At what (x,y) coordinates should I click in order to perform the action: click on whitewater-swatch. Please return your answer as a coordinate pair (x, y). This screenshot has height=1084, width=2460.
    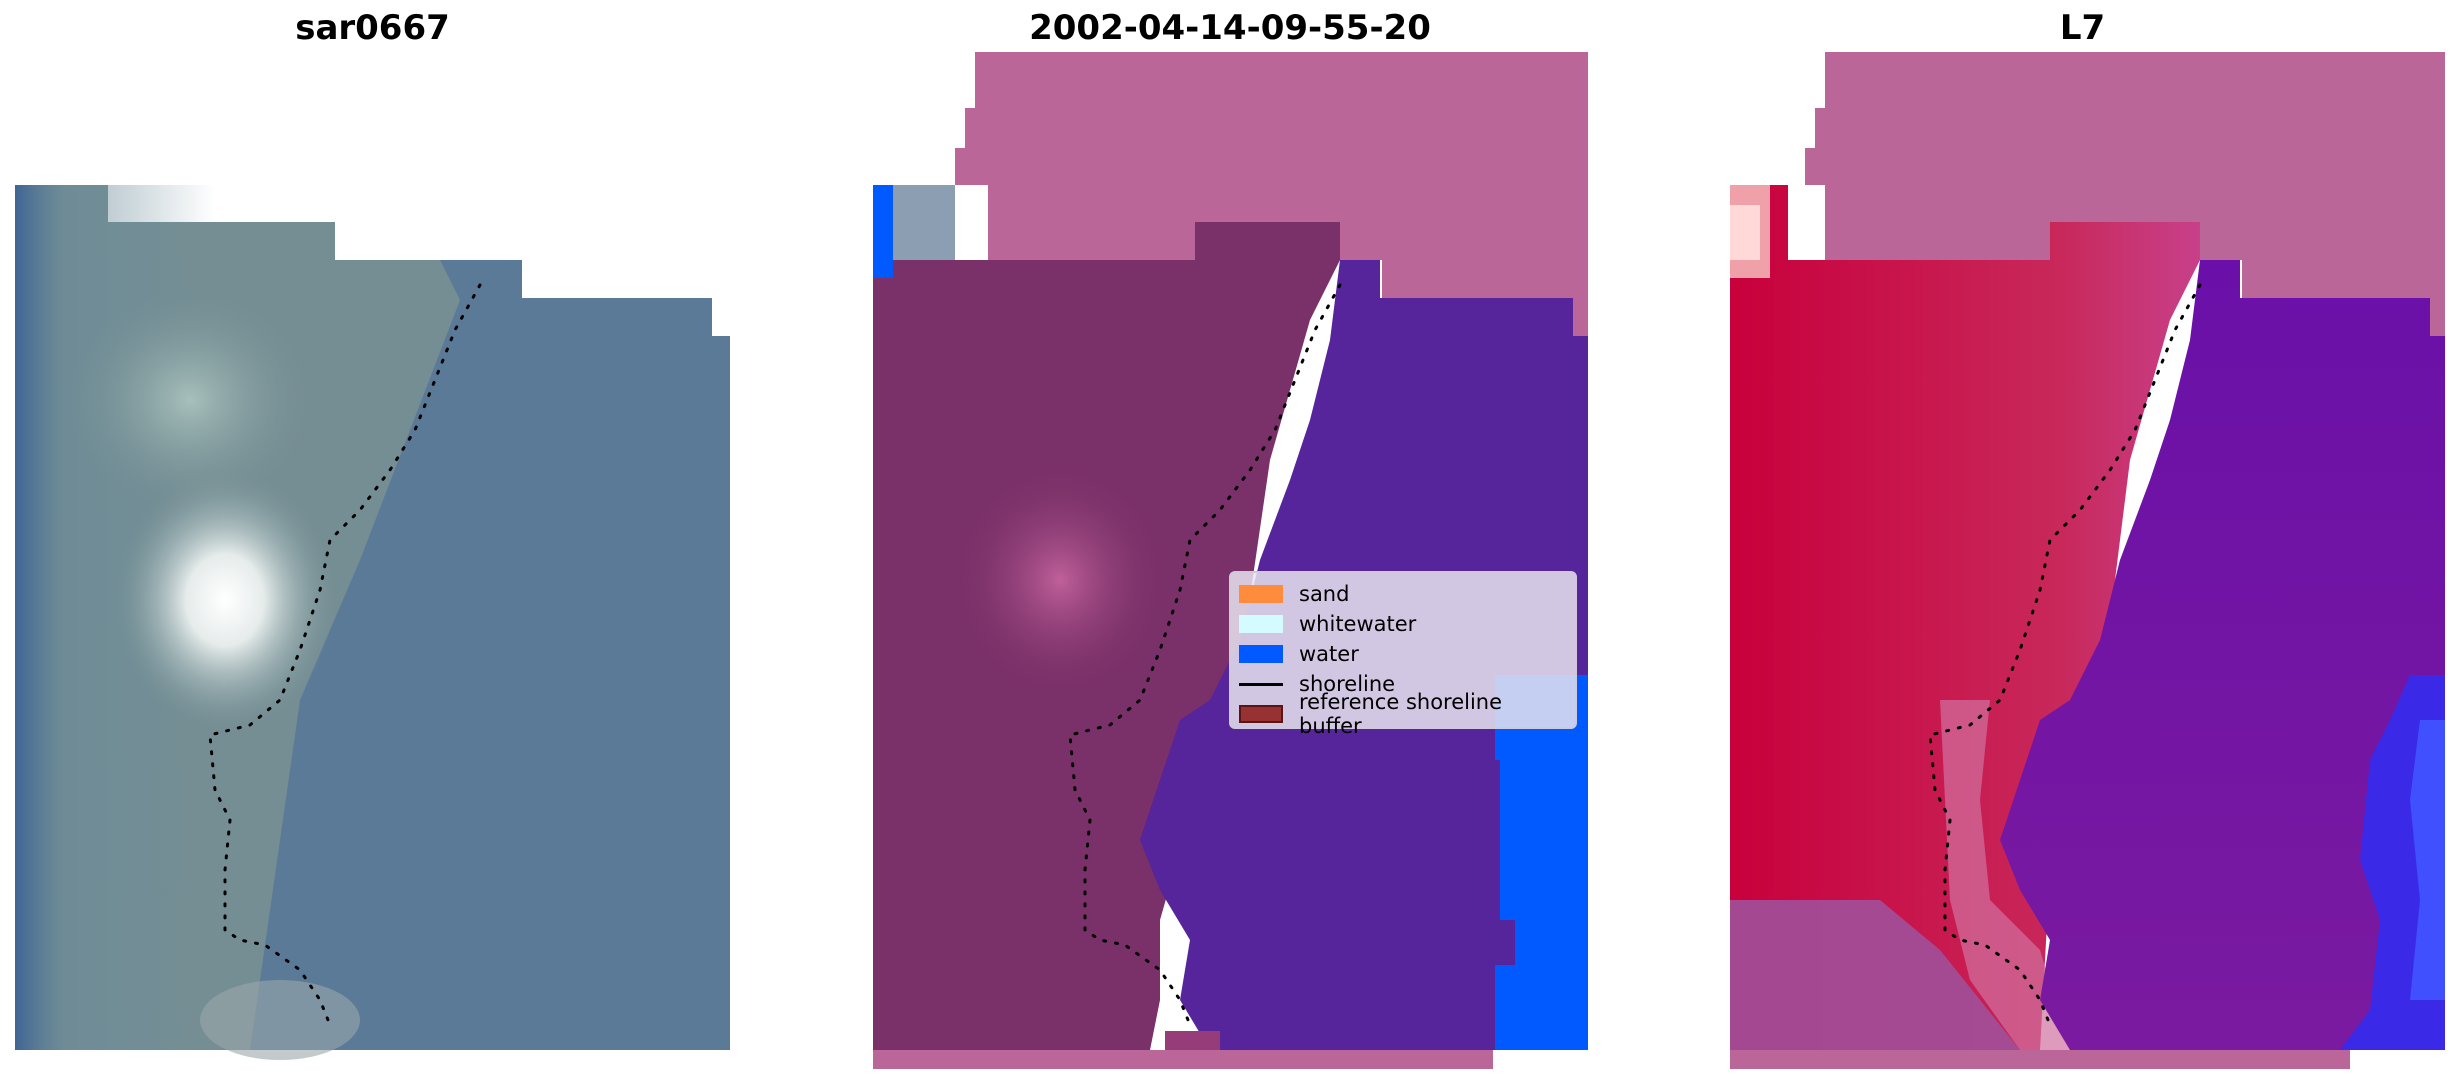
    Looking at the image, I should click on (1261, 624).